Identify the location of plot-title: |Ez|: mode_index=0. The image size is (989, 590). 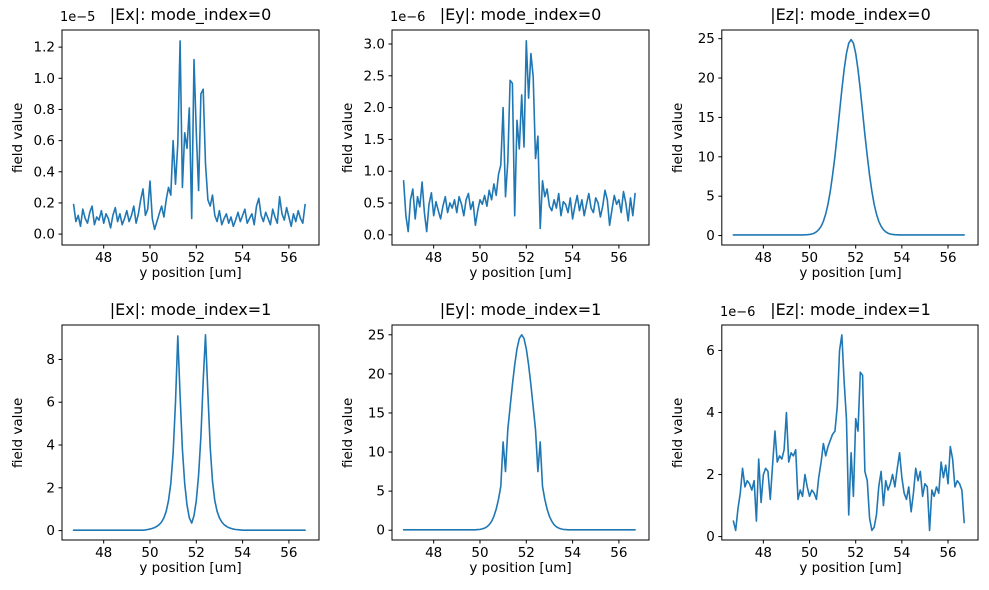
(850, 14).